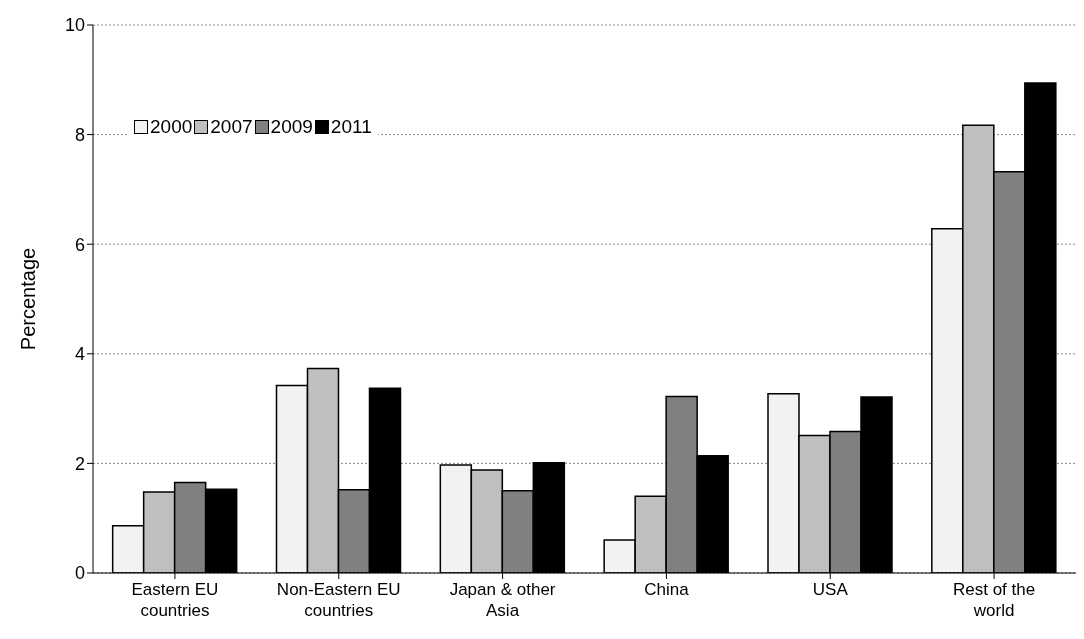 The width and height of the screenshot is (1084, 639). I want to click on x-tick-label: Rest of the world, so click(994, 600).